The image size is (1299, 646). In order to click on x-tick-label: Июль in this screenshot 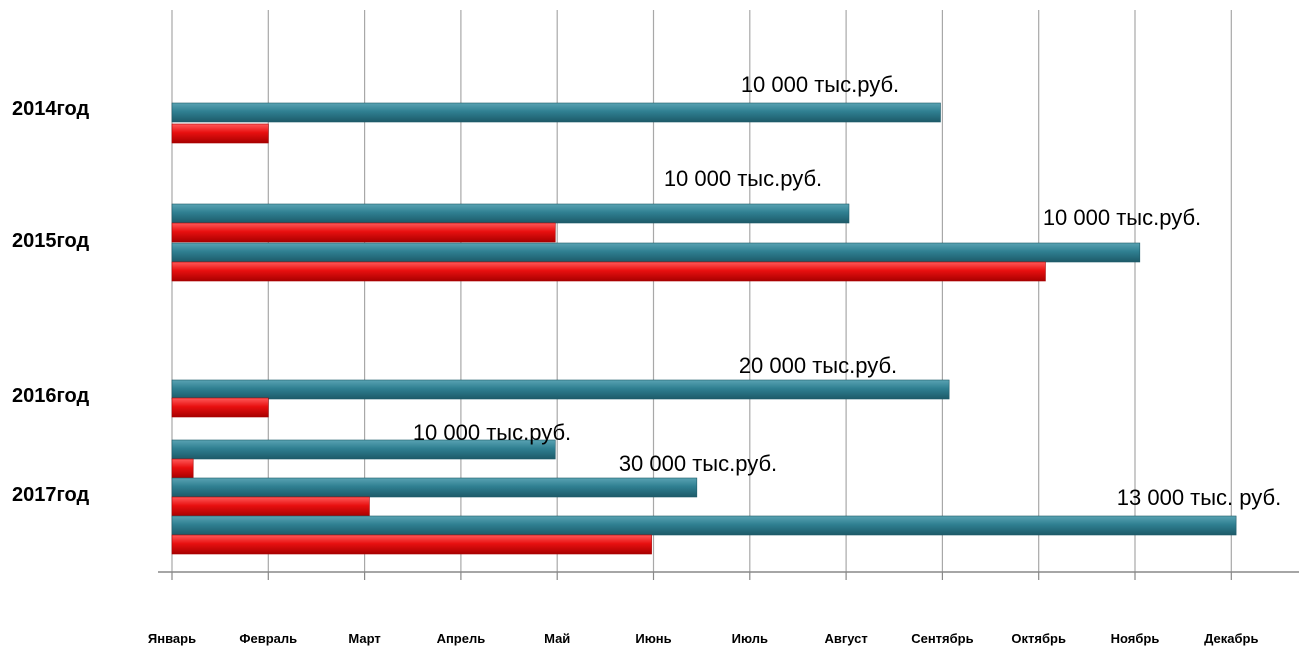, I will do `click(750, 638)`.